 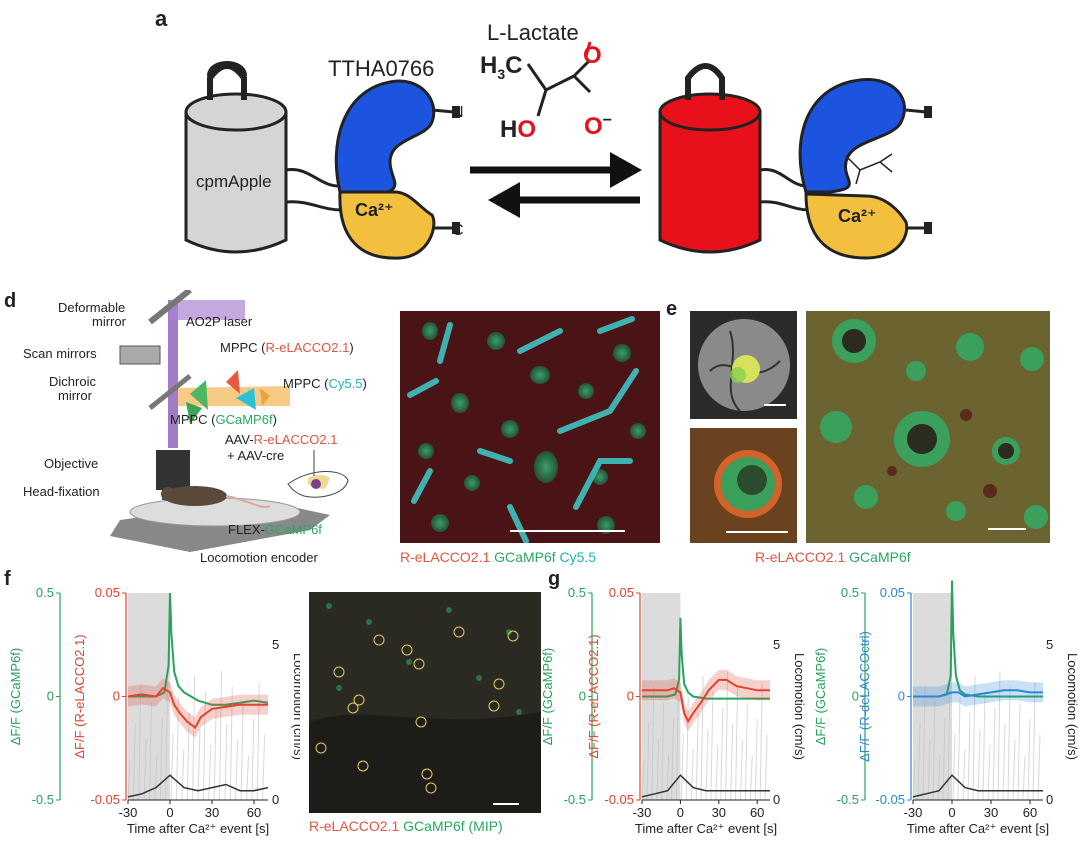 What do you see at coordinates (287, 347) in the screenshot?
I see `mppc-red-label: MPPC (R-eLACCO2.1)` at bounding box center [287, 347].